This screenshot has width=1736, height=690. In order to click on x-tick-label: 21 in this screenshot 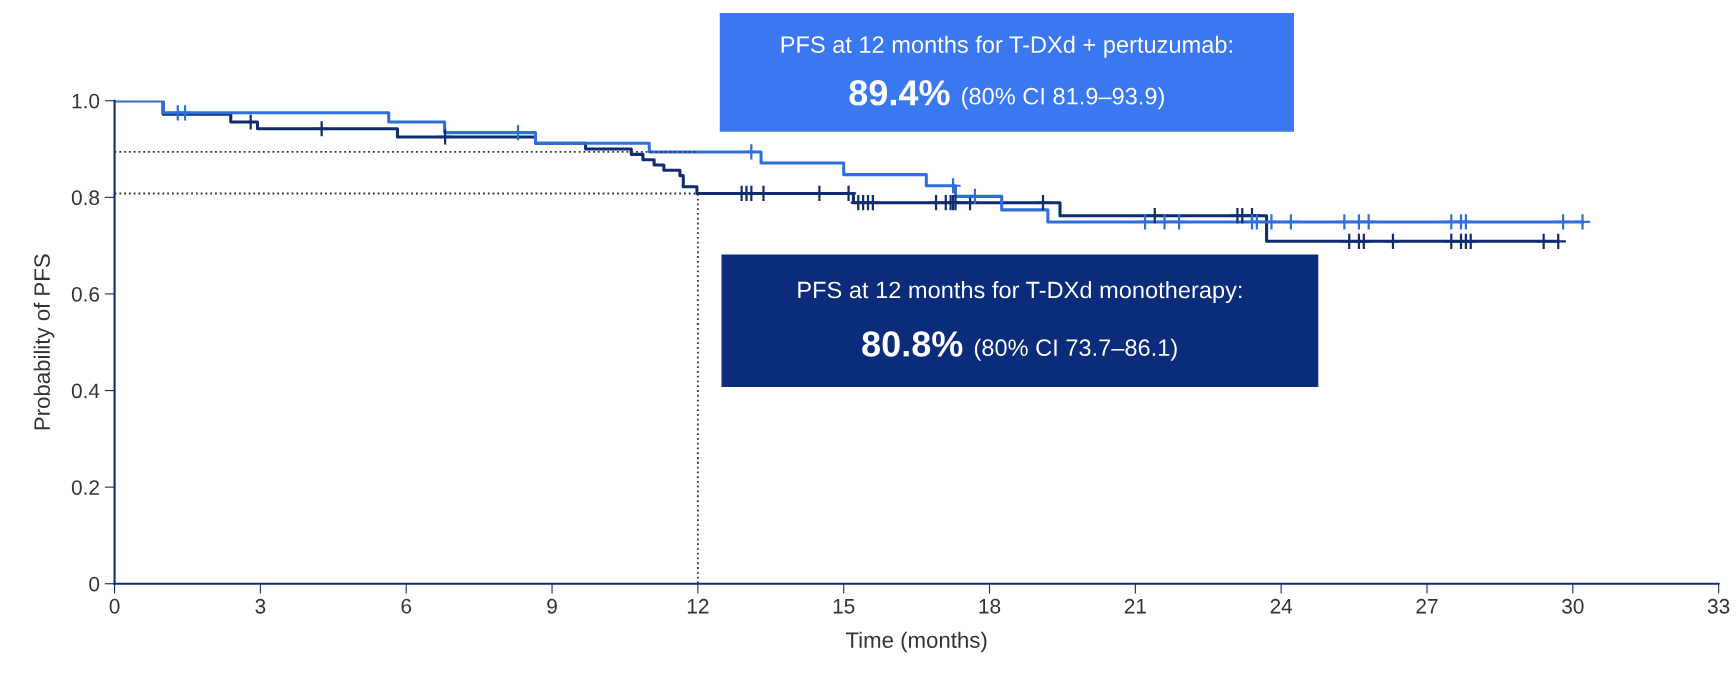, I will do `click(1135, 606)`.